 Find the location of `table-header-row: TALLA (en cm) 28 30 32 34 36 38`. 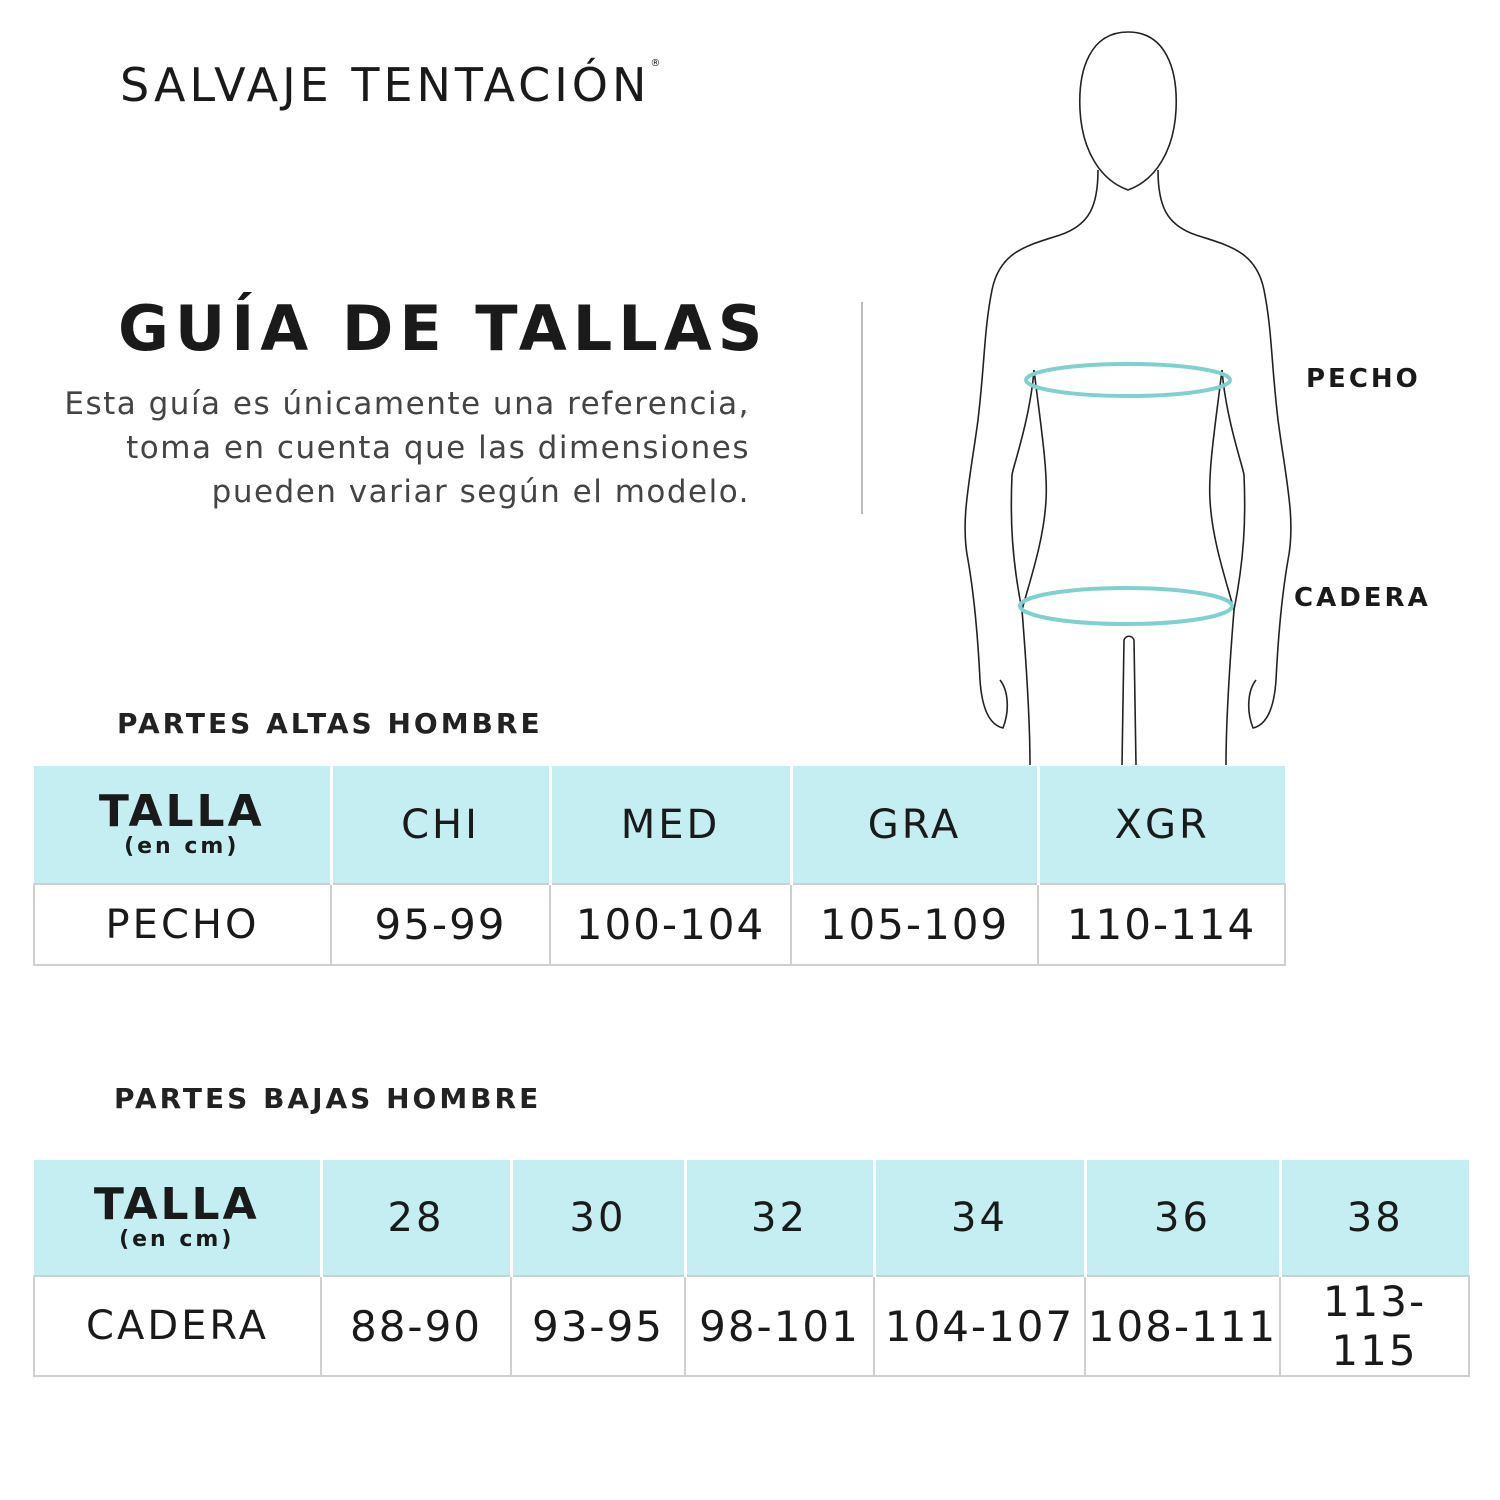

table-header-row: TALLA (en cm) 28 30 32 34 36 38 is located at coordinates (751, 1218).